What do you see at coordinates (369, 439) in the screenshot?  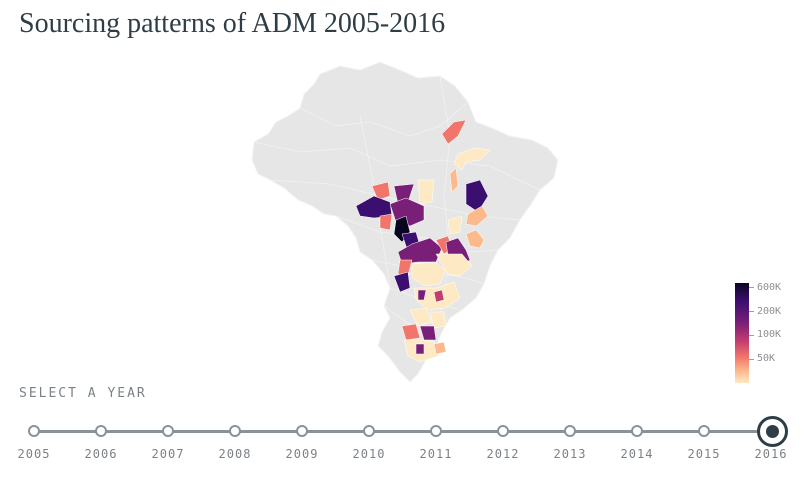 I see `year-option-2010: 2010` at bounding box center [369, 439].